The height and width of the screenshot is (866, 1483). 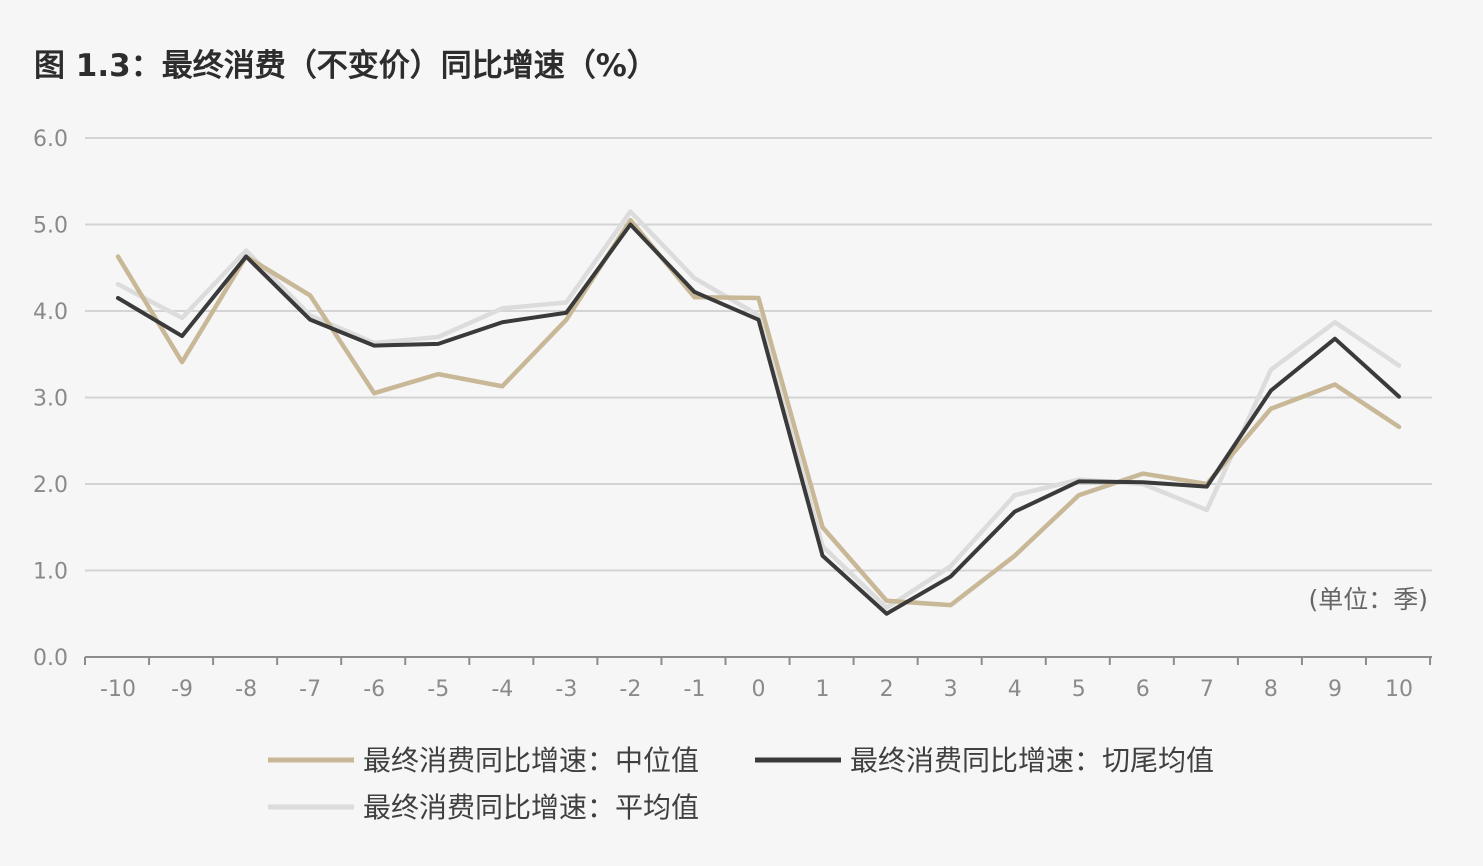 What do you see at coordinates (310, 689) in the screenshot?
I see `x-tick-label: -7` at bounding box center [310, 689].